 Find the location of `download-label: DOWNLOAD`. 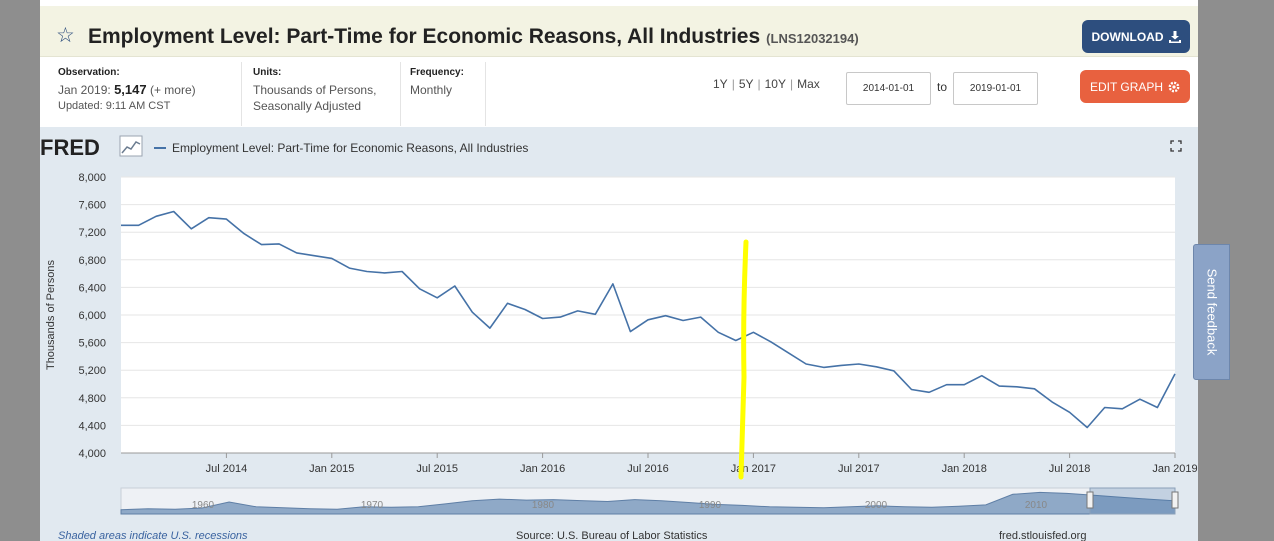

download-label: DOWNLOAD is located at coordinates (1127, 36).